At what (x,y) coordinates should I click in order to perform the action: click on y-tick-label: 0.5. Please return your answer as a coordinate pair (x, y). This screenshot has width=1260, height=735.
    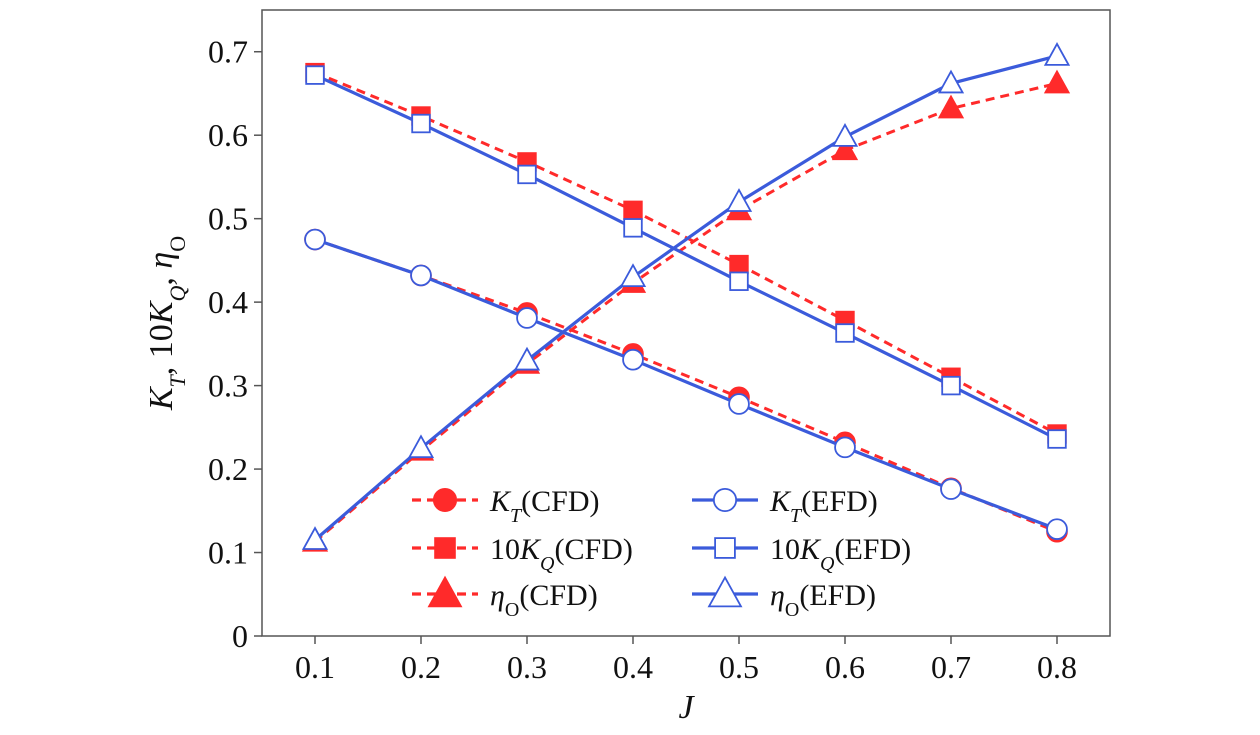
    Looking at the image, I should click on (228, 219).